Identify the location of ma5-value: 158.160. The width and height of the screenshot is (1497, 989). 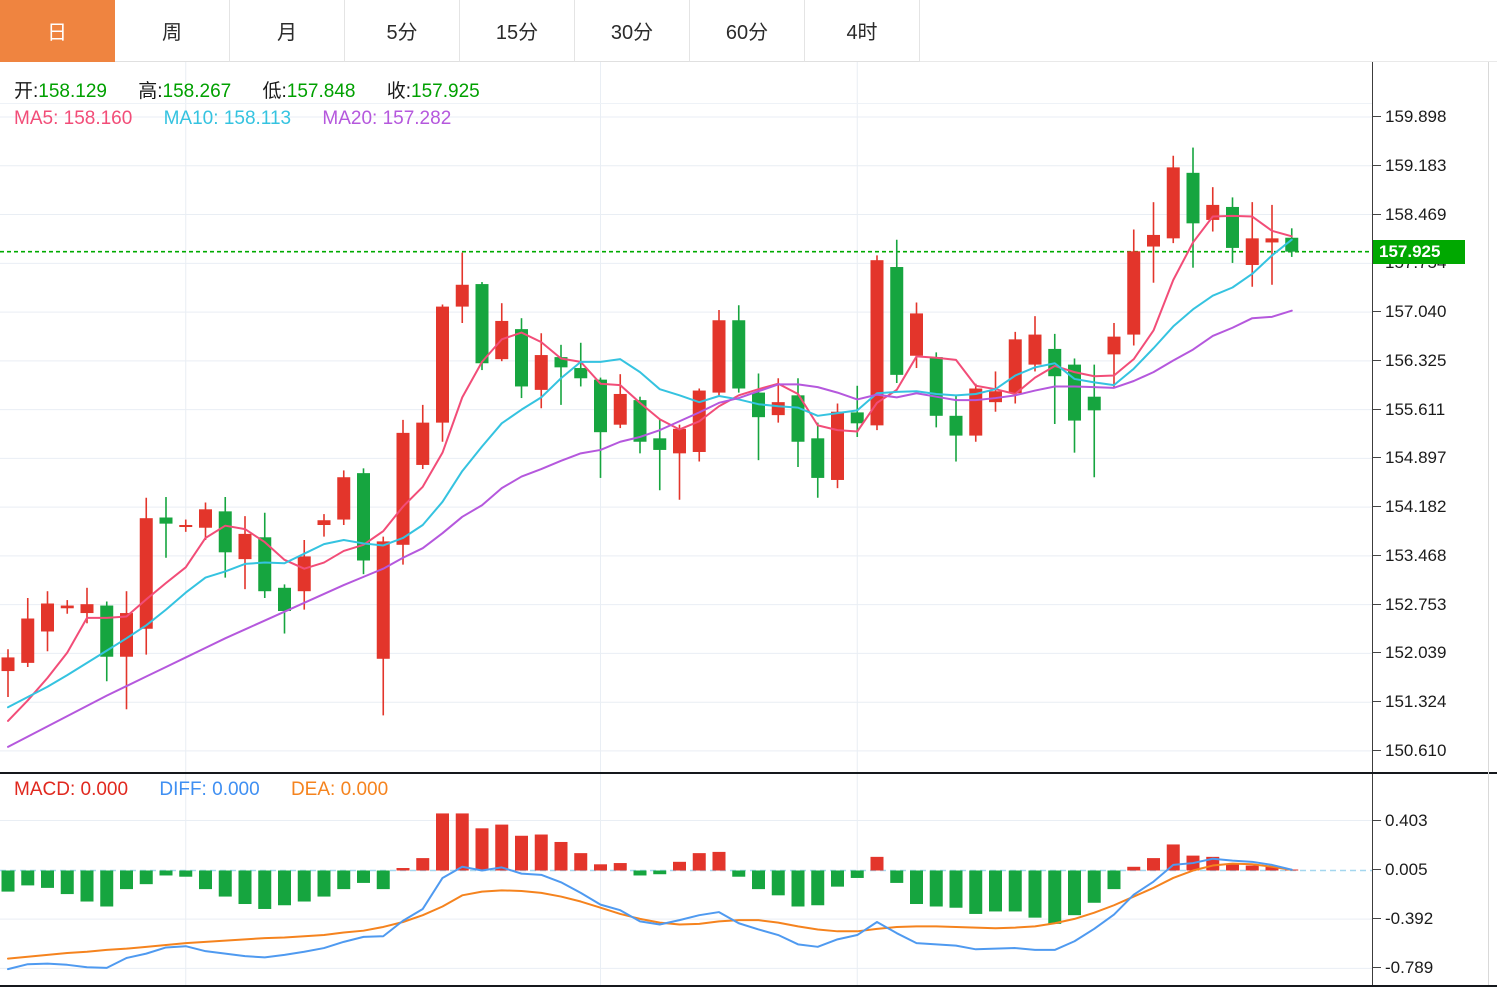
(98, 118).